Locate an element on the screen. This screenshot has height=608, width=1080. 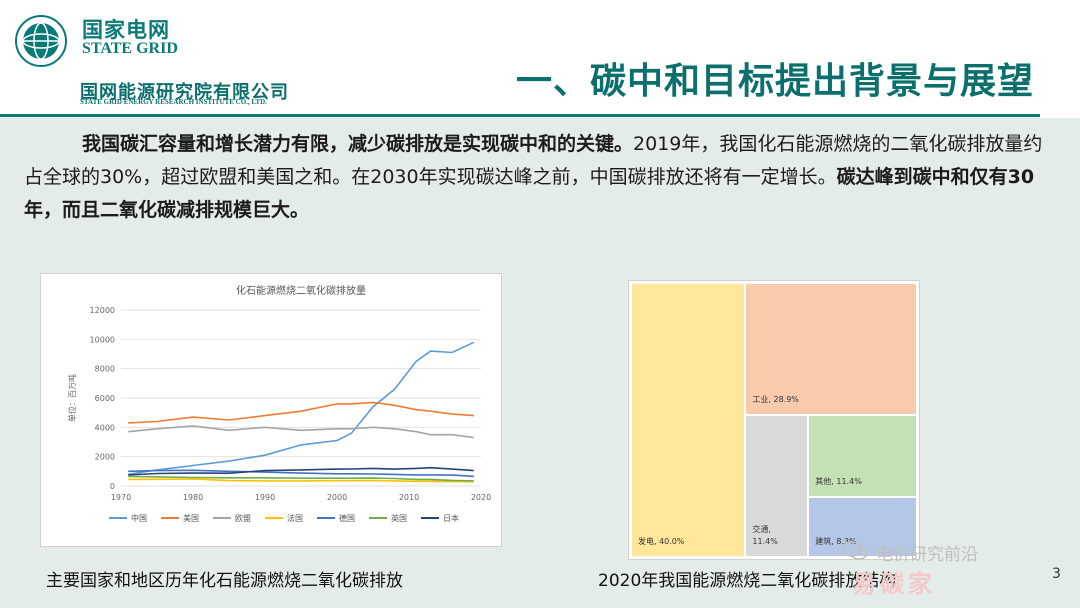
series-line-英国 is located at coordinates (301, 478).